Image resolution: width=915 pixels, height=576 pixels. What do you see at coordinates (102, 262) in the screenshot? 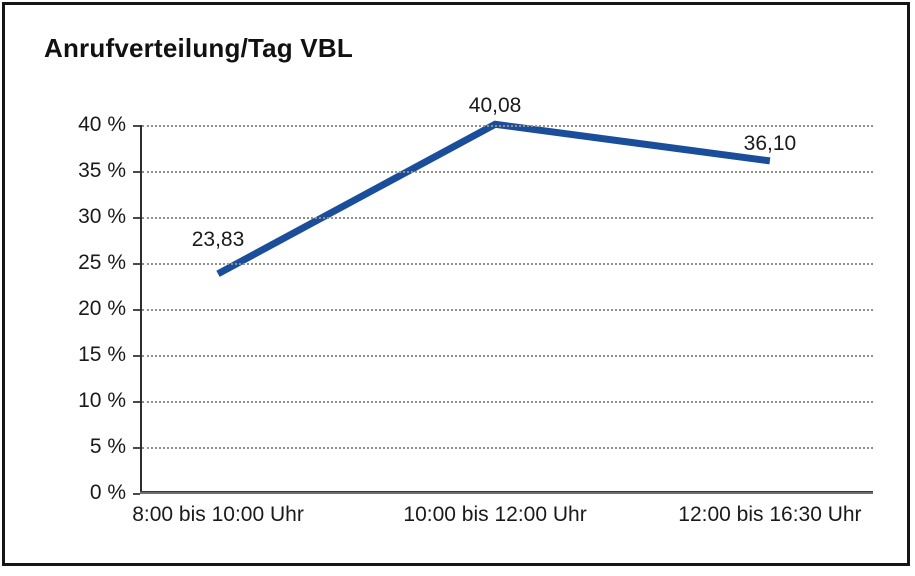
I see `y-tick-label: 25 %` at bounding box center [102, 262].